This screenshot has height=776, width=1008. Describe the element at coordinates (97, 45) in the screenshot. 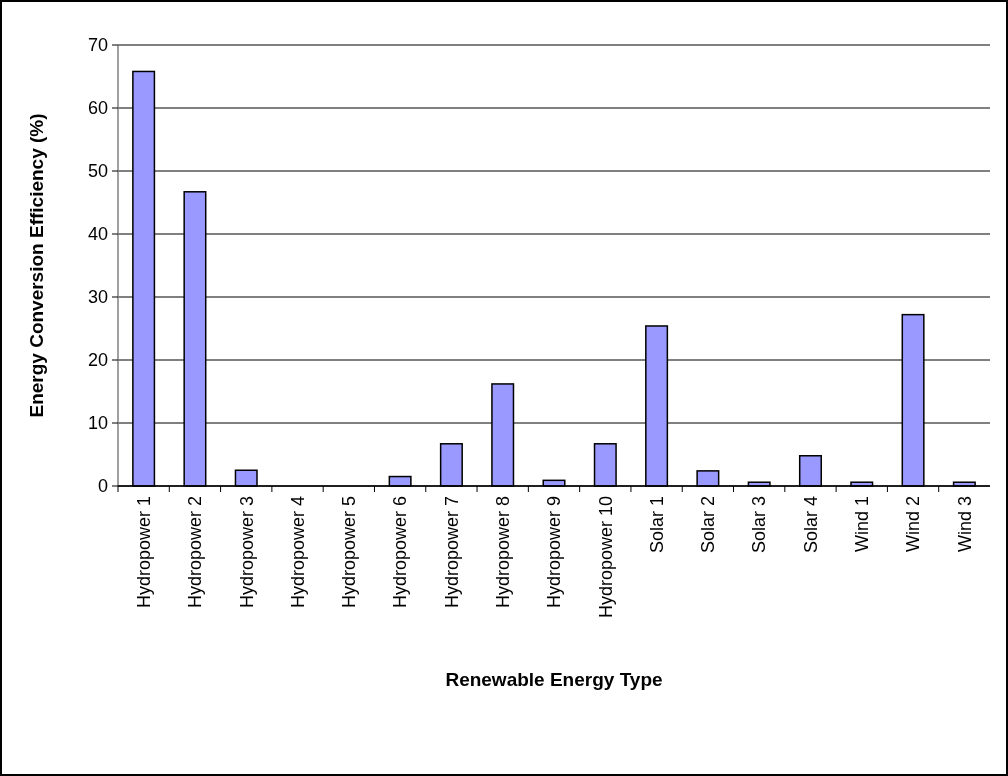

I see `y-tick-label: 70` at that location.